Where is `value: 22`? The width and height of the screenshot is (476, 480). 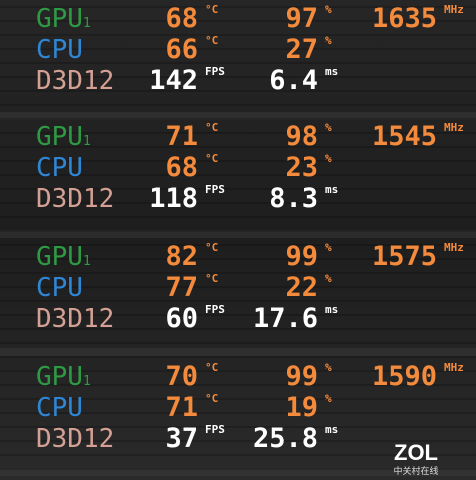
value: 22 is located at coordinates (301, 287).